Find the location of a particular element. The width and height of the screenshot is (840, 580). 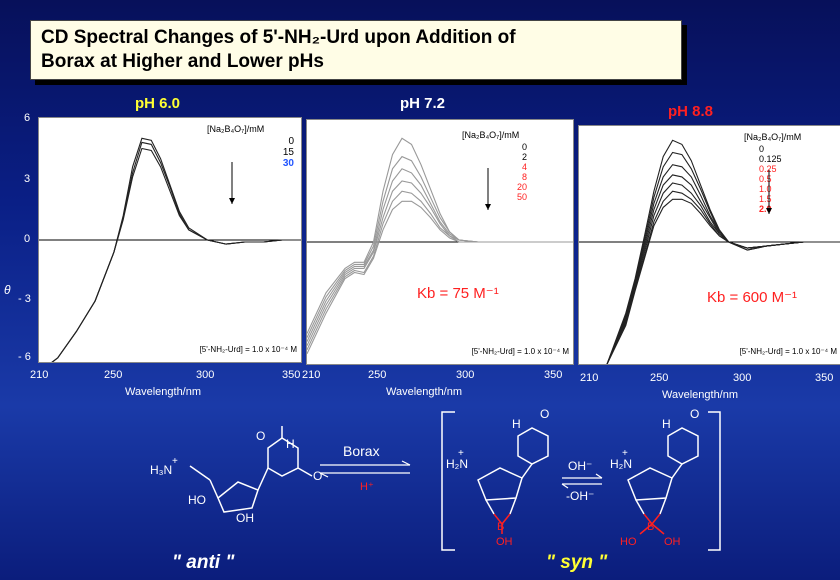

legend-item: 0.25 is located at coordinates (768, 169).